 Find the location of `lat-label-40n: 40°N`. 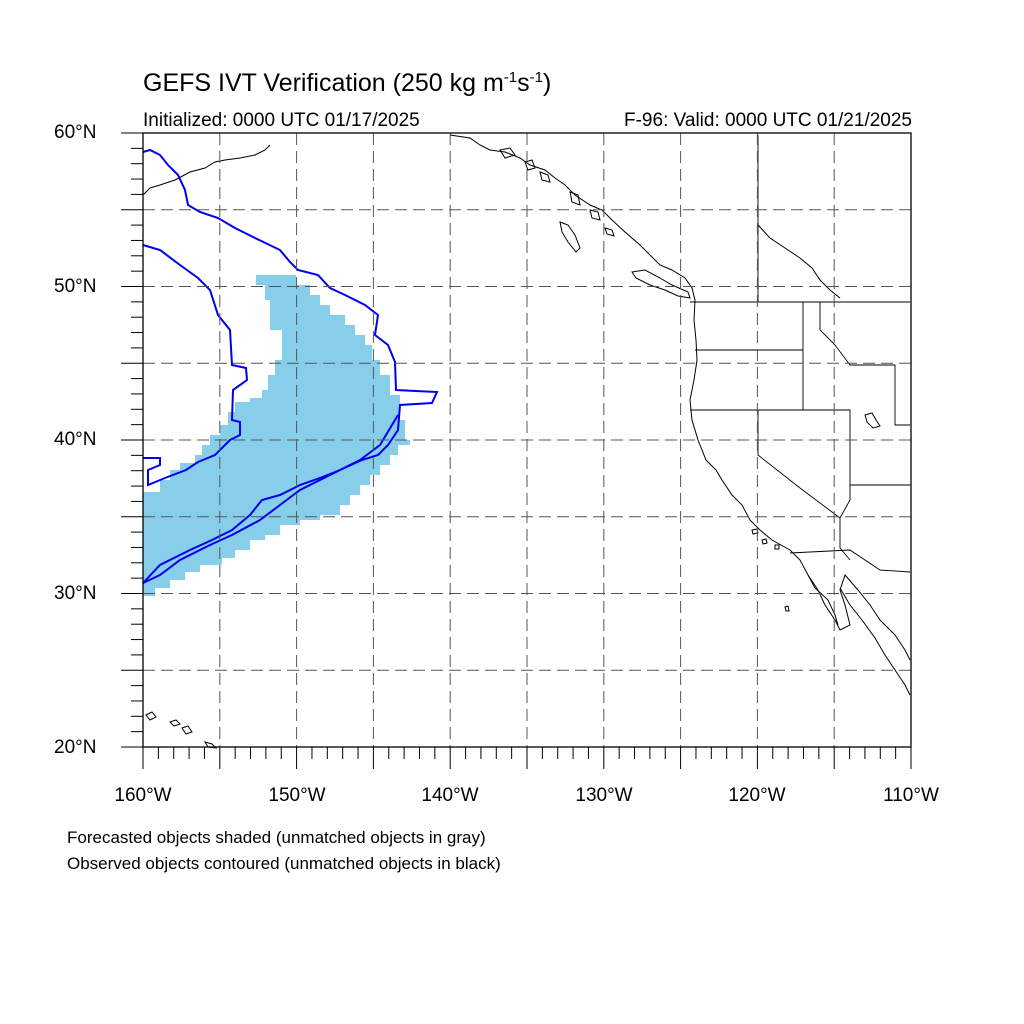

lat-label-40n: 40°N is located at coordinates (75, 439).